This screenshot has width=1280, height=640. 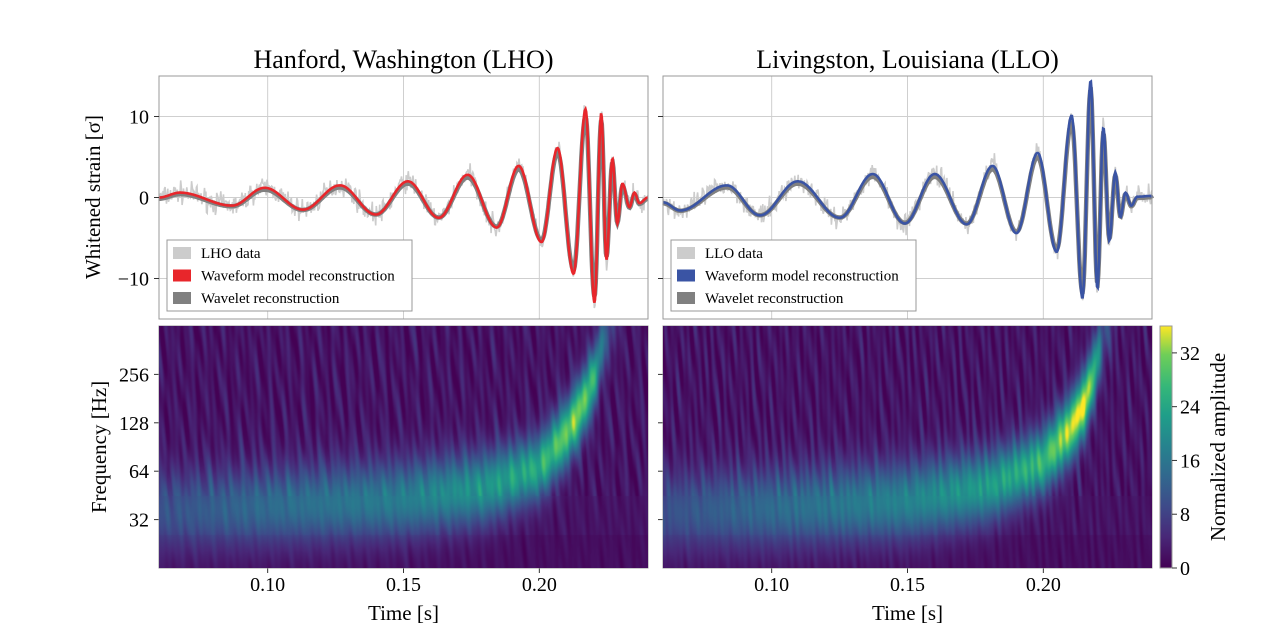 I want to click on y-tick-label: 256, so click(x=134, y=375).